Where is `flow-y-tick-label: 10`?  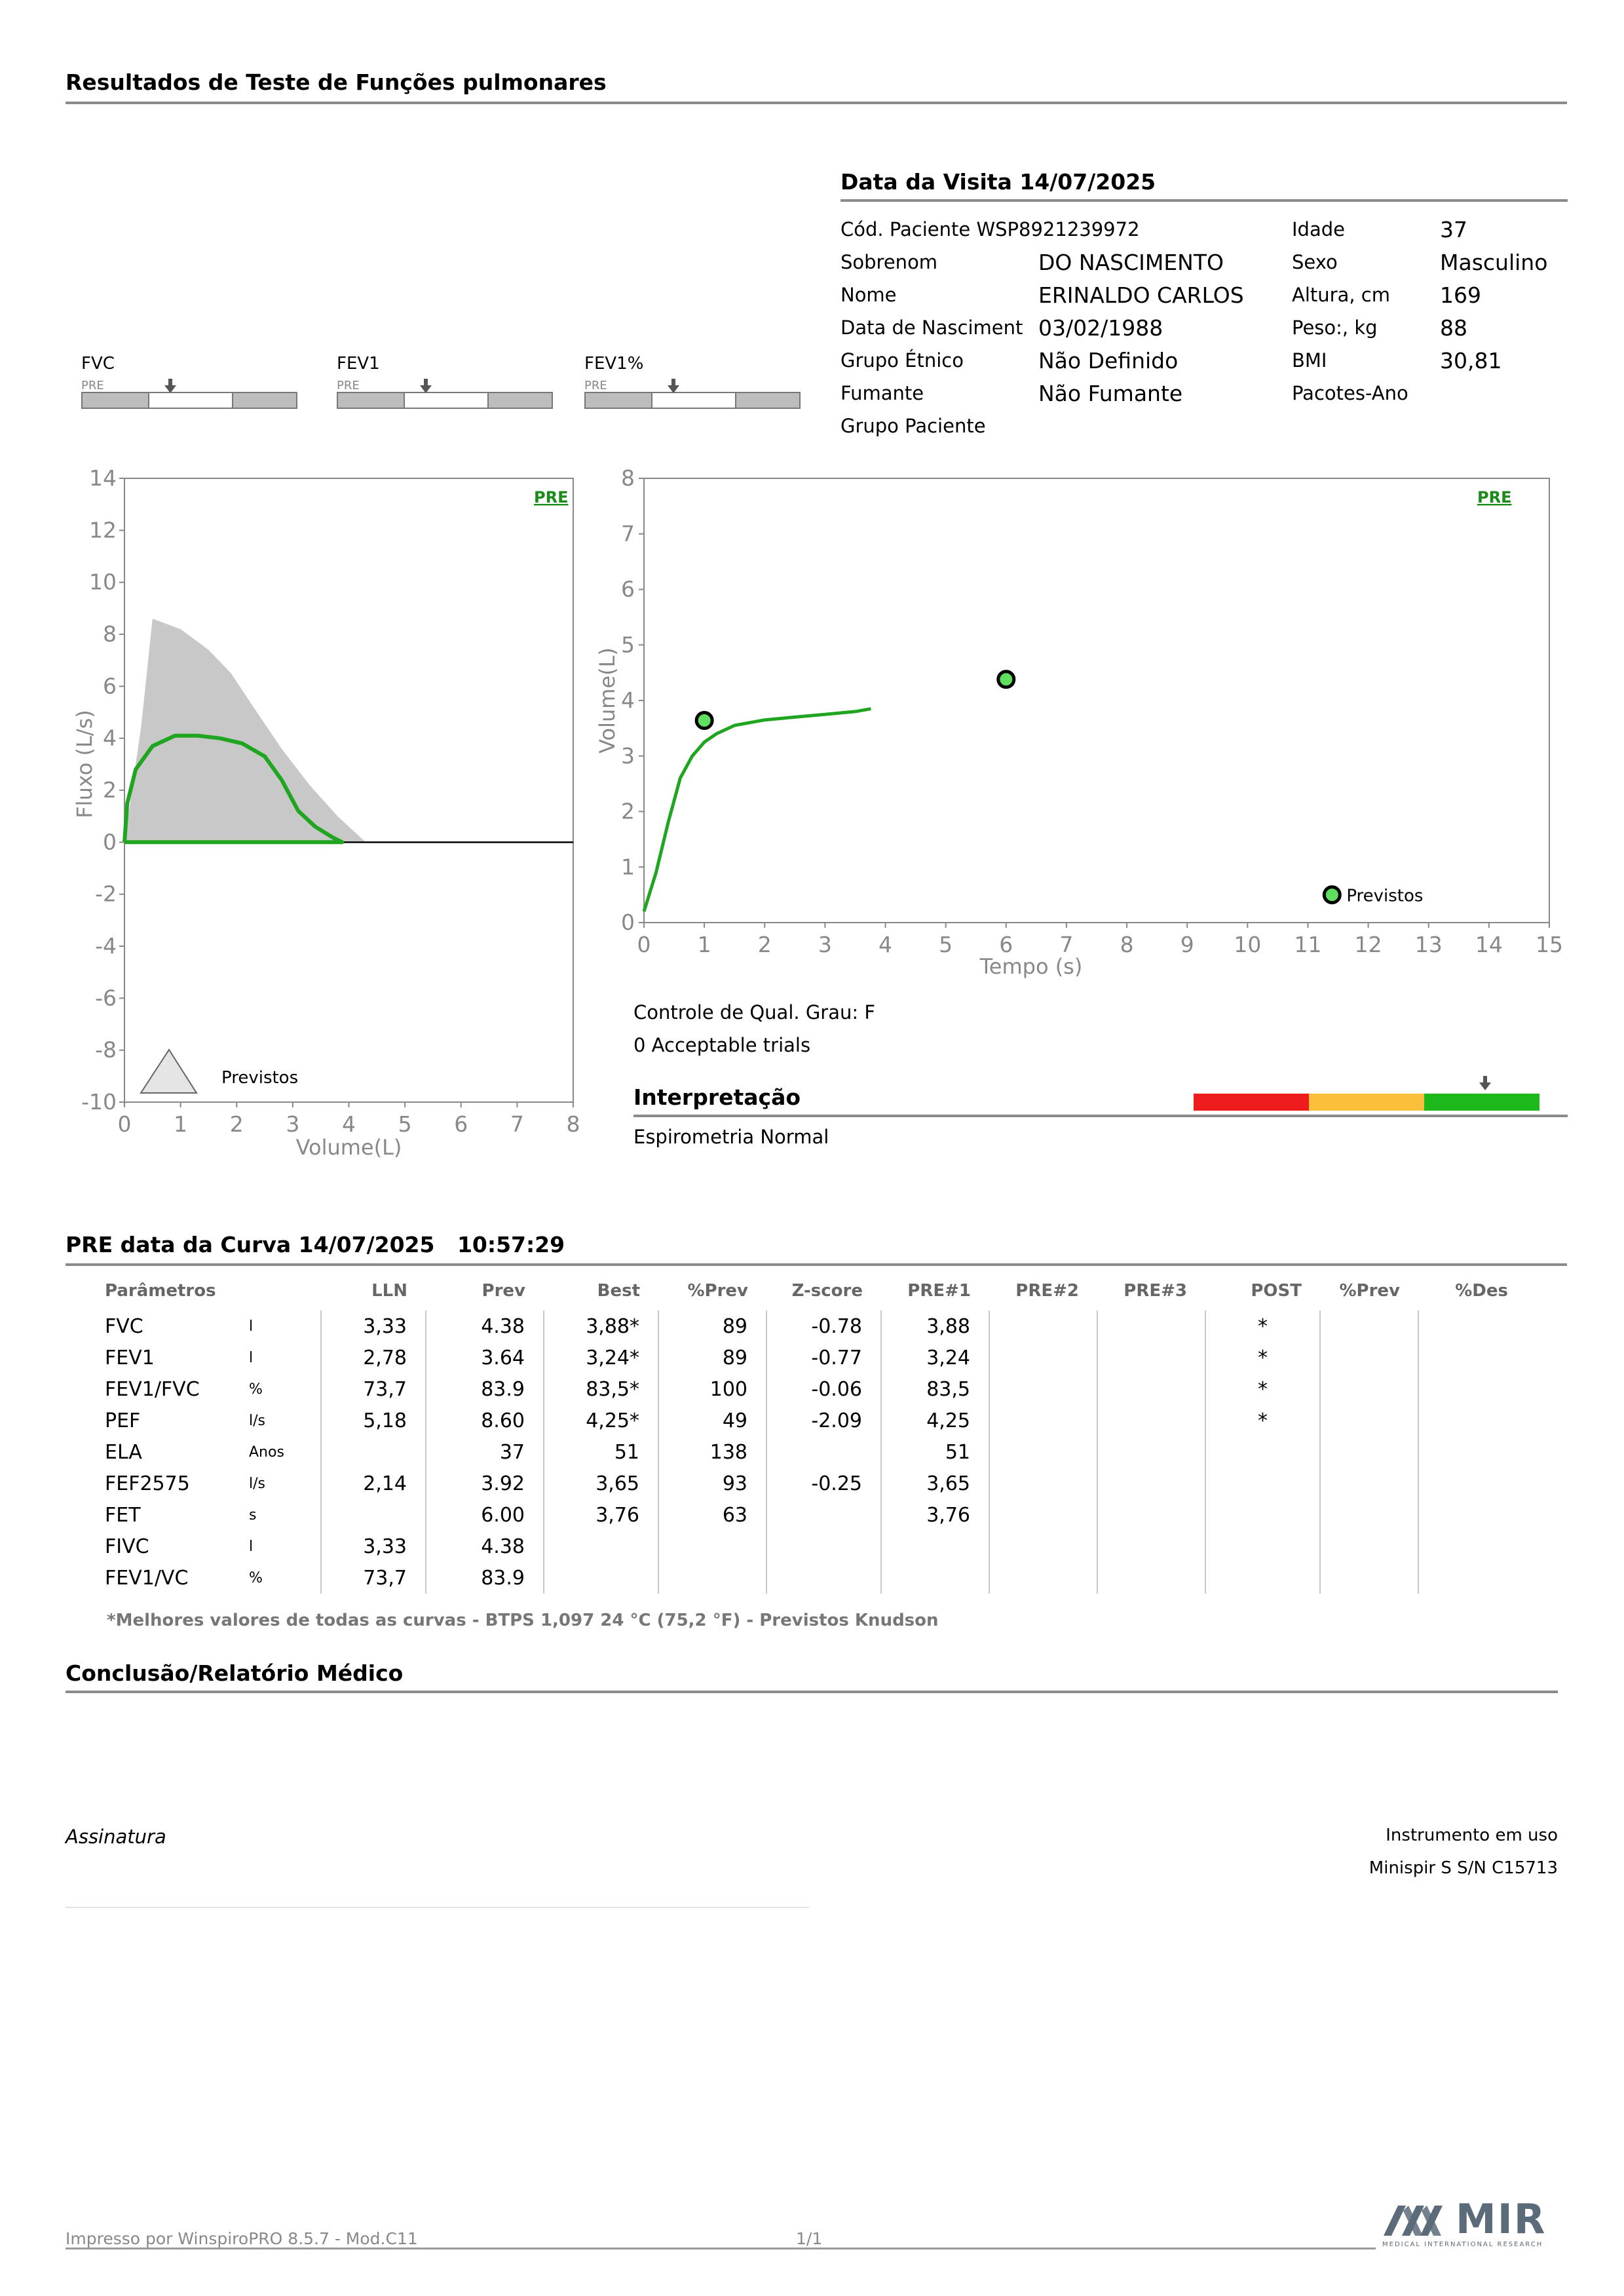
flow-y-tick-label: 10 is located at coordinates (103, 582).